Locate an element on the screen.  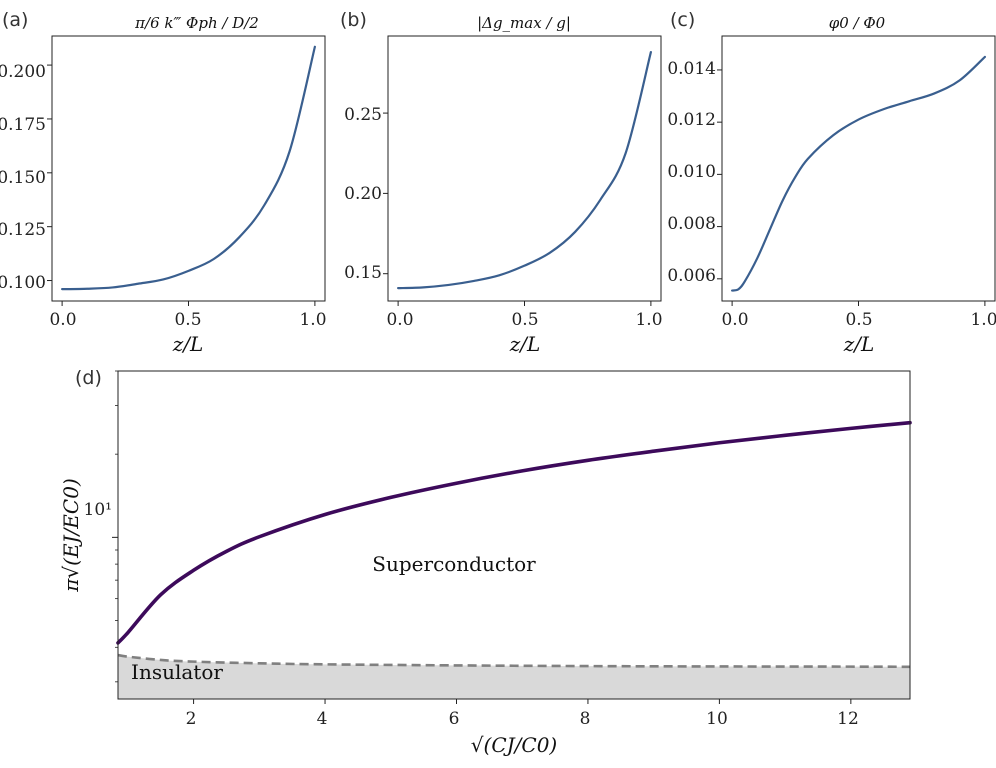
panel-b-marks is located at coordinates (517, 178).